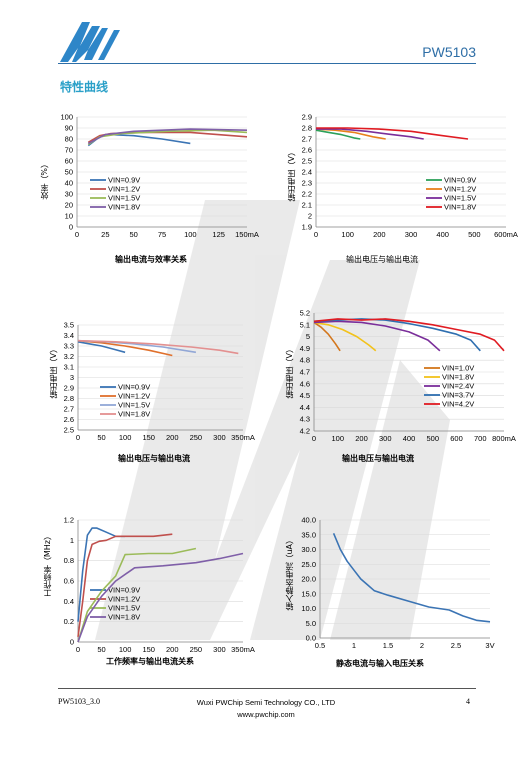 This screenshot has height=758, width=532. What do you see at coordinates (489, 645) in the screenshot?
I see `x-tick-label: 3V` at bounding box center [489, 645].